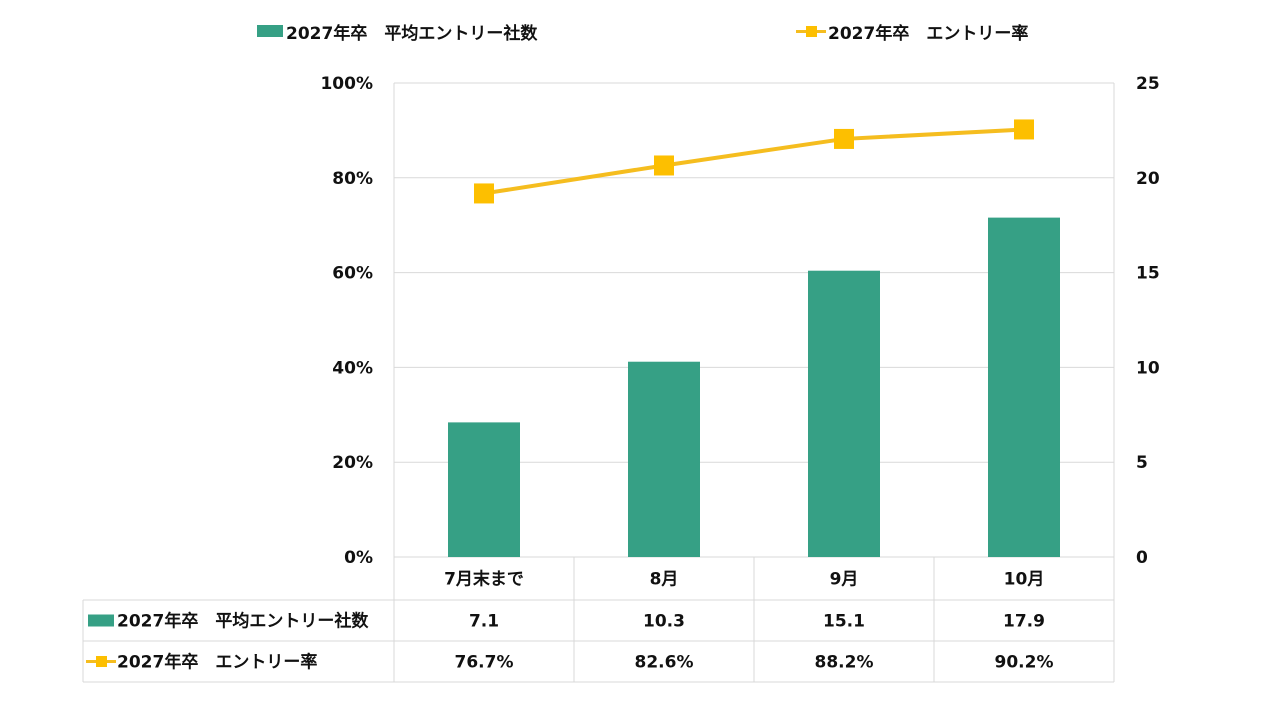 Image resolution: width=1280 pixels, height=720 pixels. Describe the element at coordinates (101, 620) in the screenshot. I see `table-legend-bar-icon` at that location.